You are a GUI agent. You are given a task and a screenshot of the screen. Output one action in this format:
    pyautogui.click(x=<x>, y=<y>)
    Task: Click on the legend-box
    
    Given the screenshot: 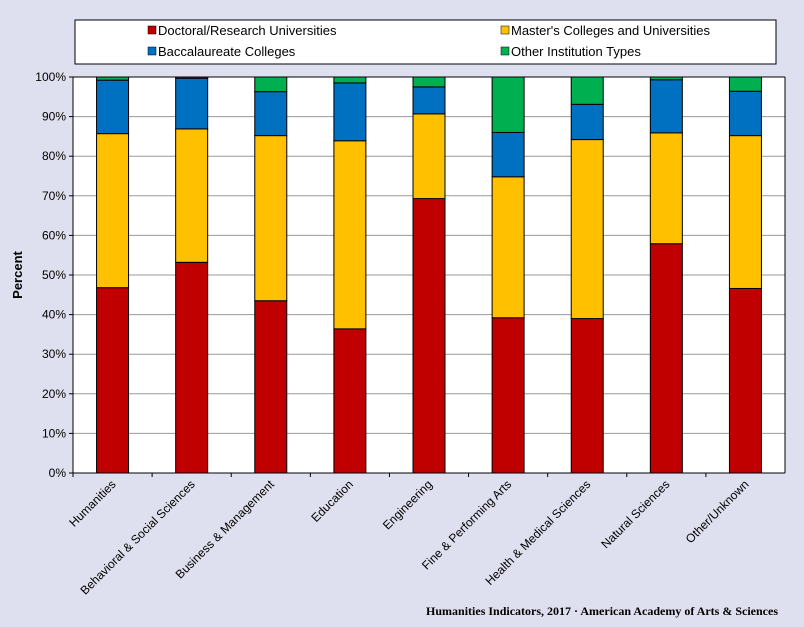 What is the action you would take?
    pyautogui.click(x=425, y=42)
    